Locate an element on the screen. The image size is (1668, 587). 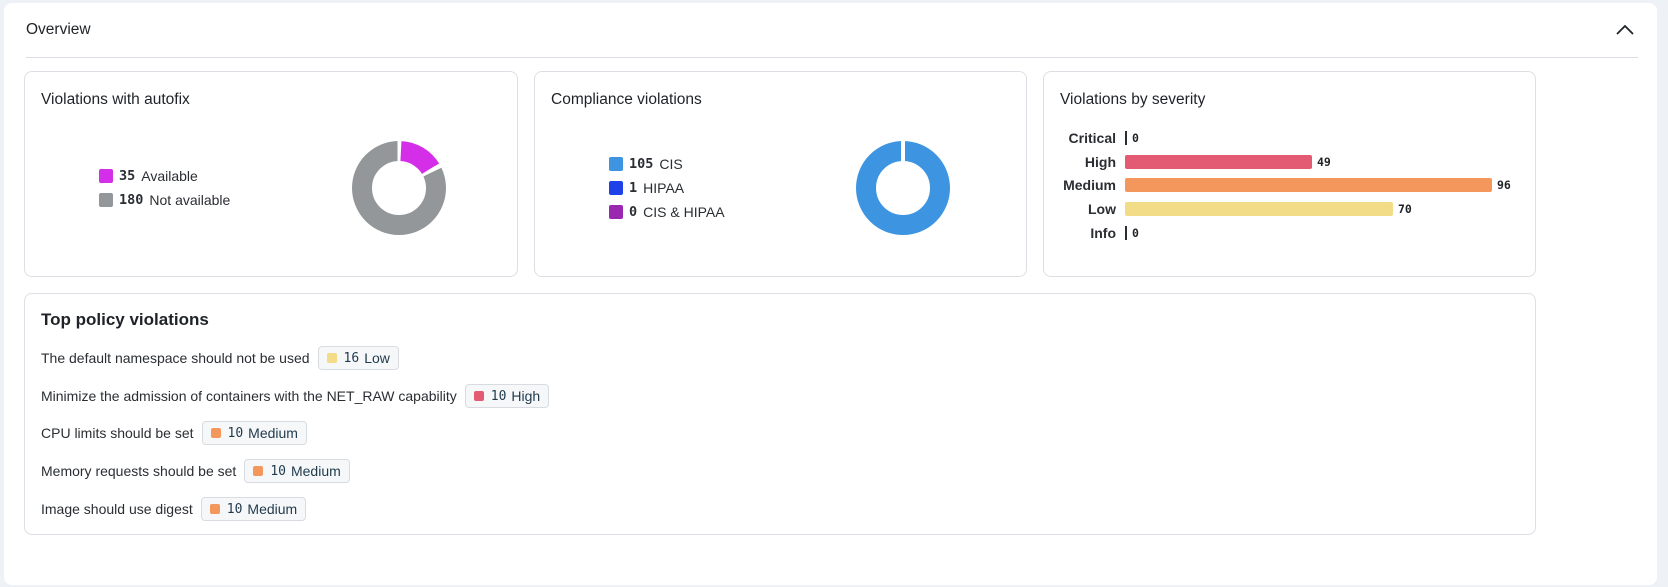
policy-row: Image should use digest 10 Medium is located at coordinates (174, 509).